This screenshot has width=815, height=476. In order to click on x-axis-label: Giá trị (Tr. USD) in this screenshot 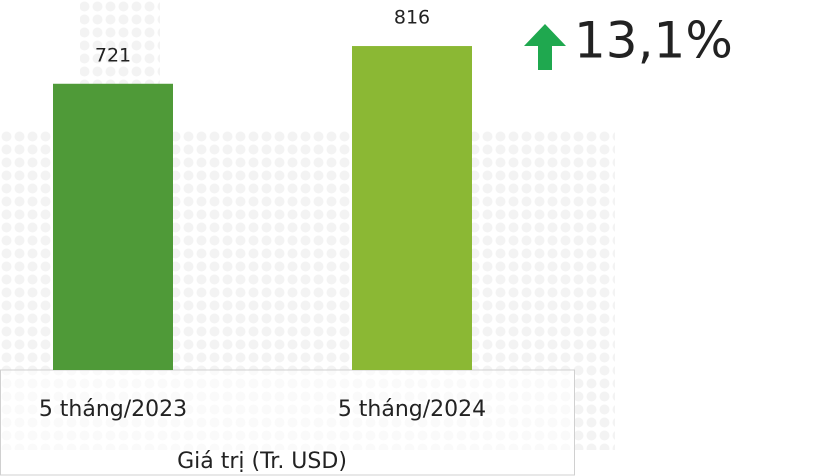, I will do `click(262, 461)`.